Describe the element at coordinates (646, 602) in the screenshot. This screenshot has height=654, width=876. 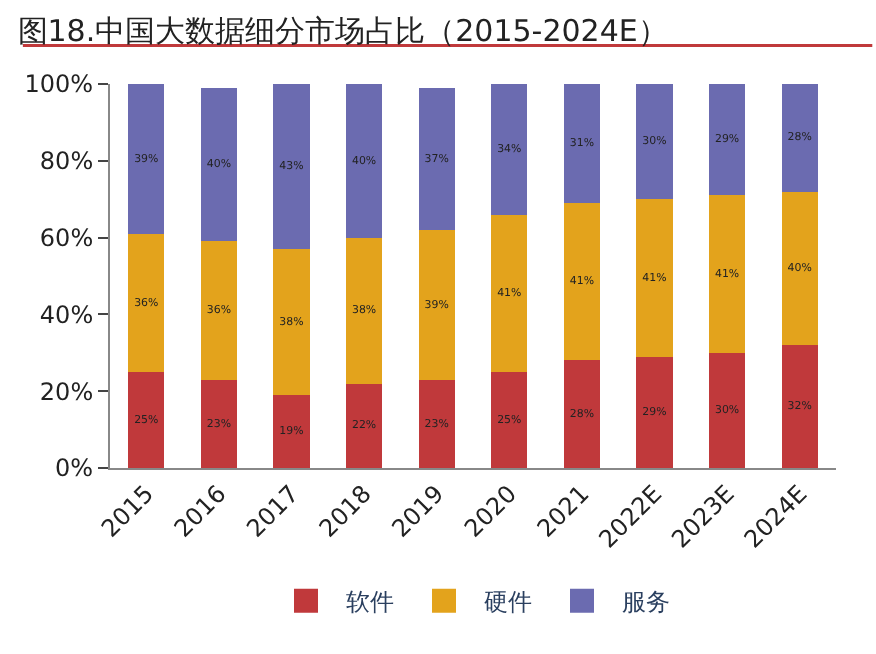
I see `legend-label: 服务` at that location.